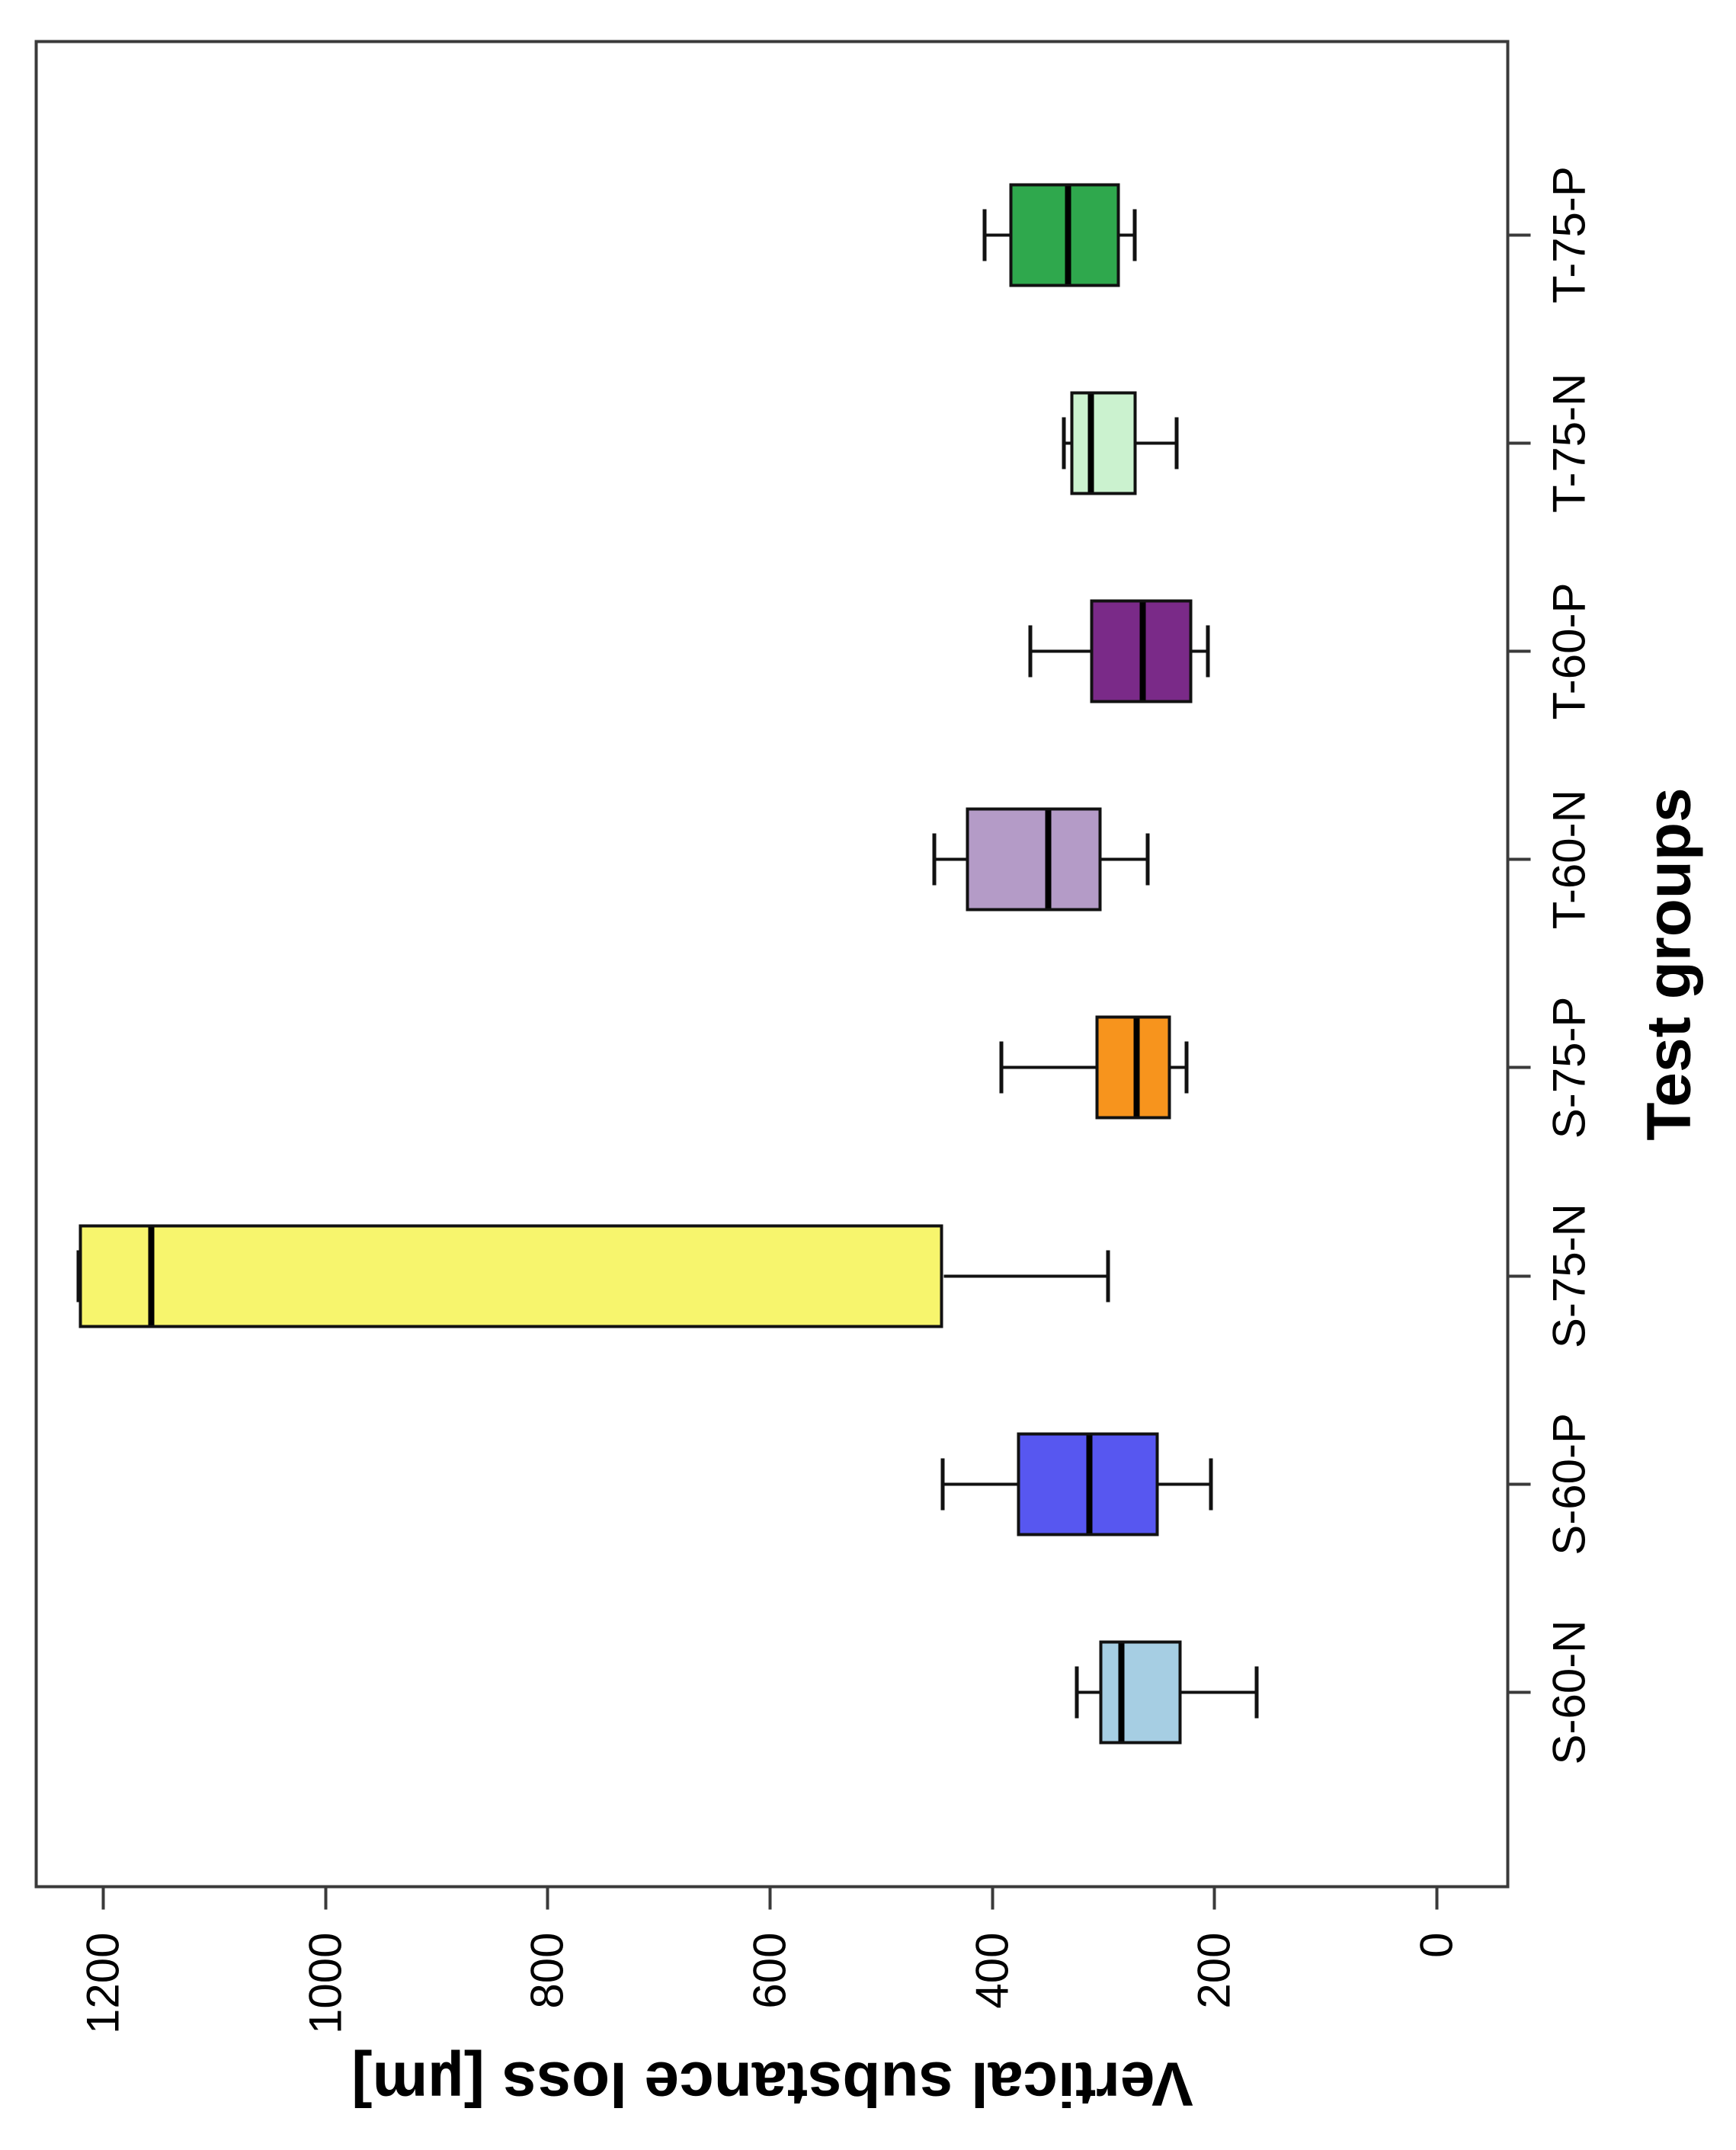 The height and width of the screenshot is (2150, 1736). I want to click on median-line-S-60-N, so click(1120, 1692).